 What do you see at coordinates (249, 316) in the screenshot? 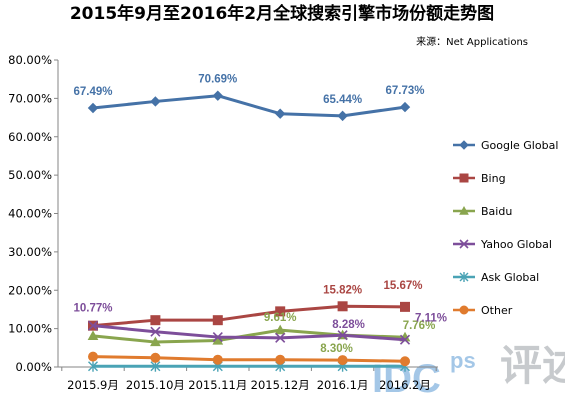
I see `series-line-bing` at bounding box center [249, 316].